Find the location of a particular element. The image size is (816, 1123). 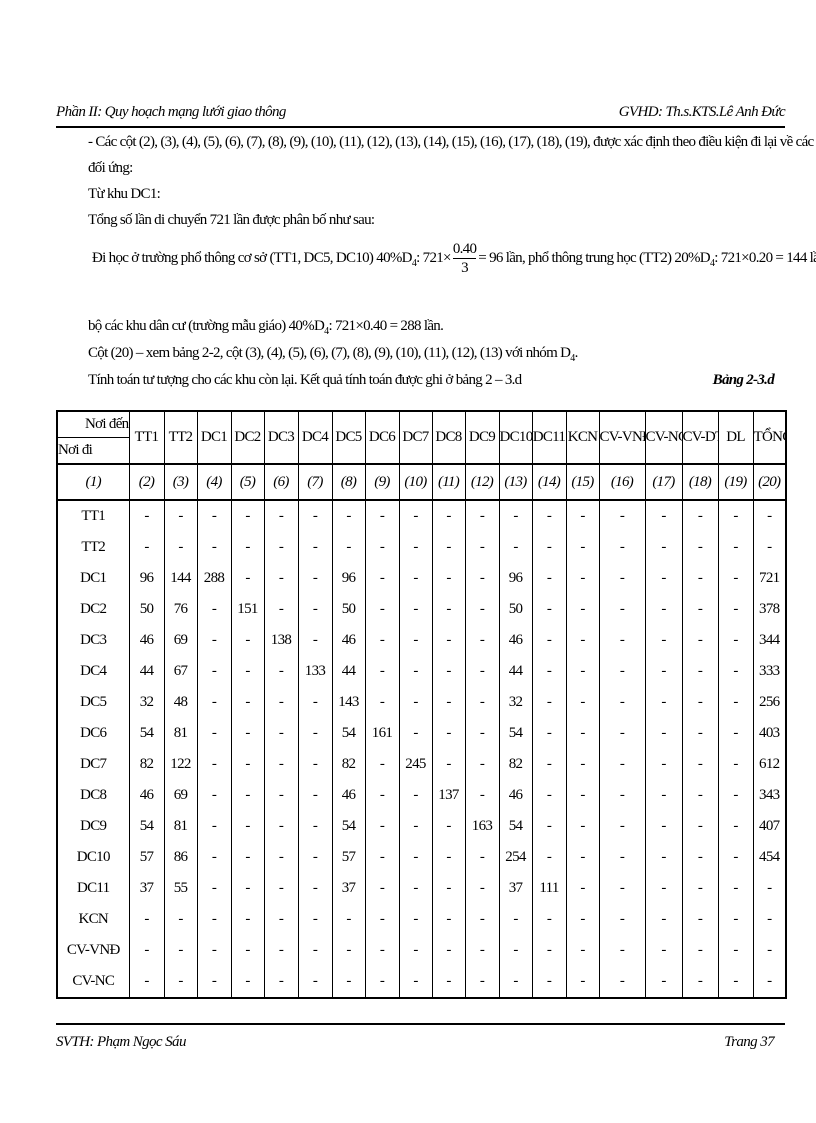

row-origin-label: DC9 is located at coordinates (92, 826).